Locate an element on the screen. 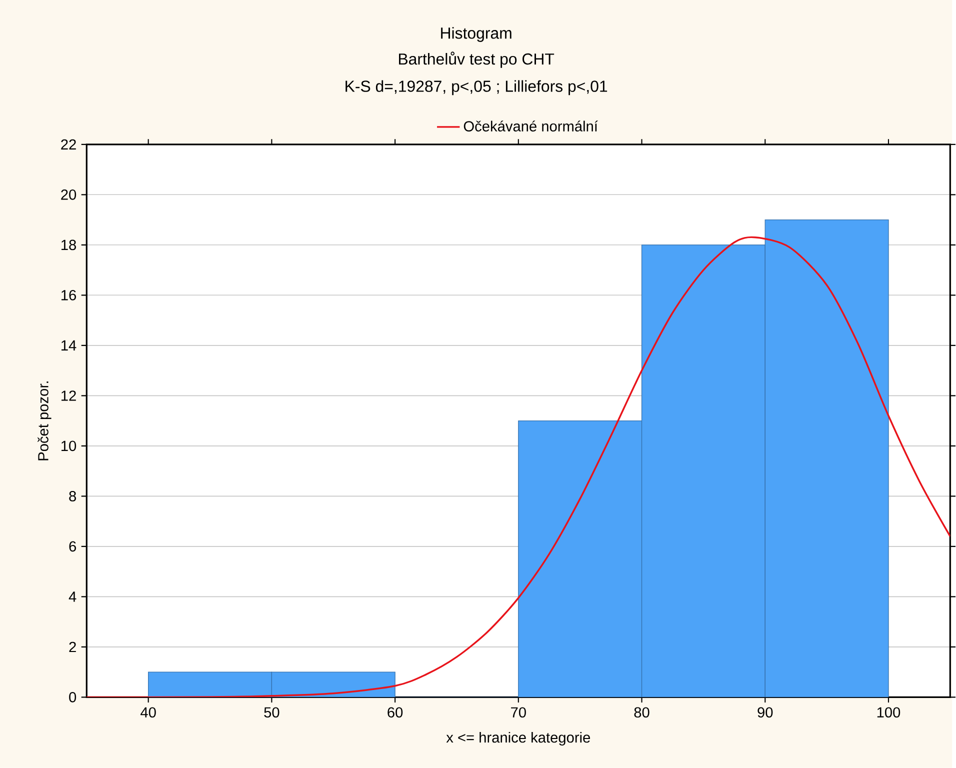  x-tick-label: 40 is located at coordinates (148, 712).